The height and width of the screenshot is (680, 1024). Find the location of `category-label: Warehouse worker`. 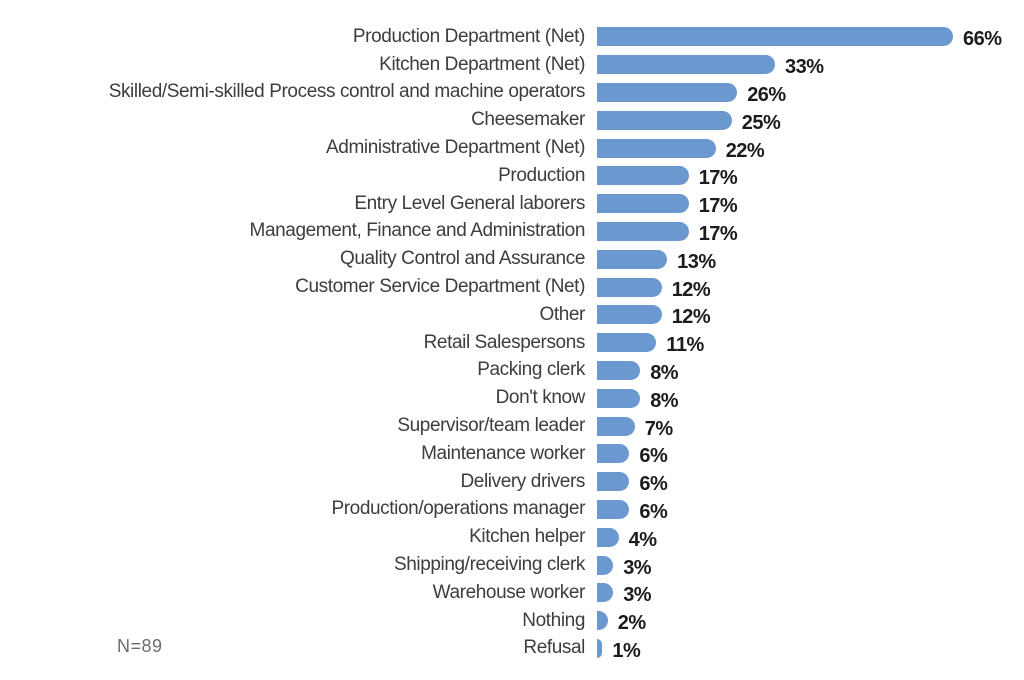

category-label: Warehouse worker is located at coordinates (509, 592).